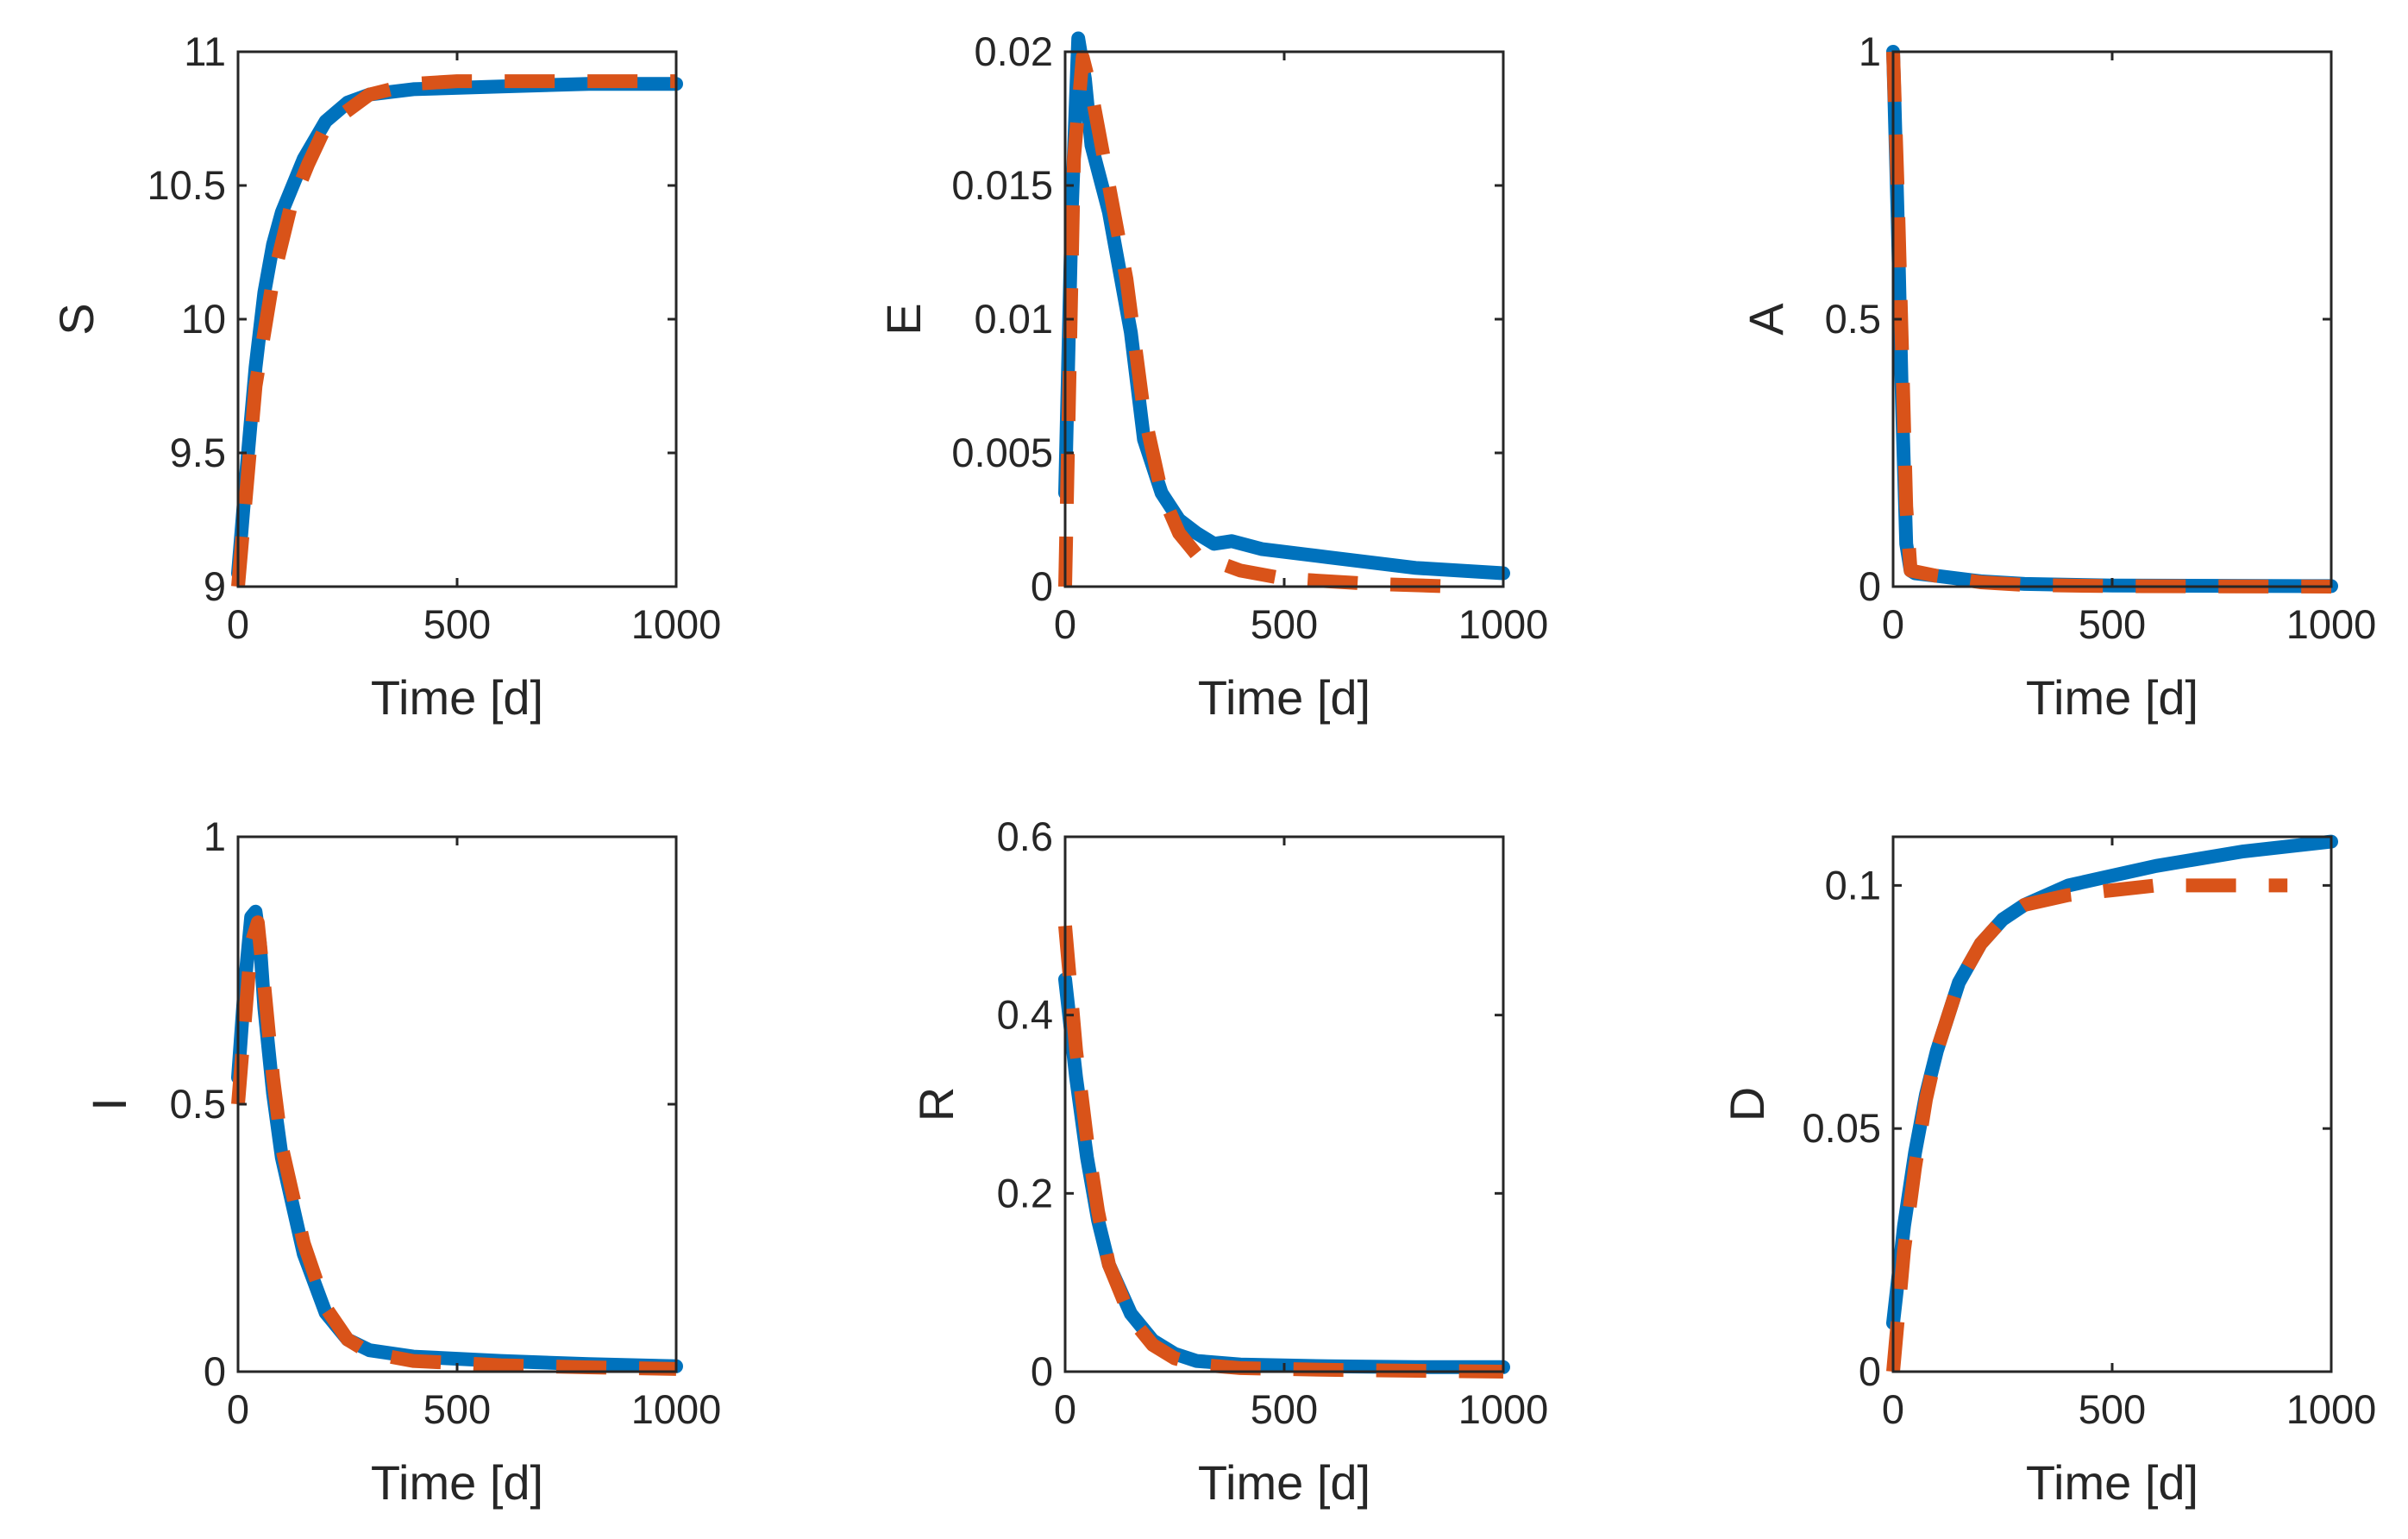 Image resolution: width=2408 pixels, height=1539 pixels. Describe the element at coordinates (205, 51) in the screenshot. I see `y-tick-label: 11` at that location.